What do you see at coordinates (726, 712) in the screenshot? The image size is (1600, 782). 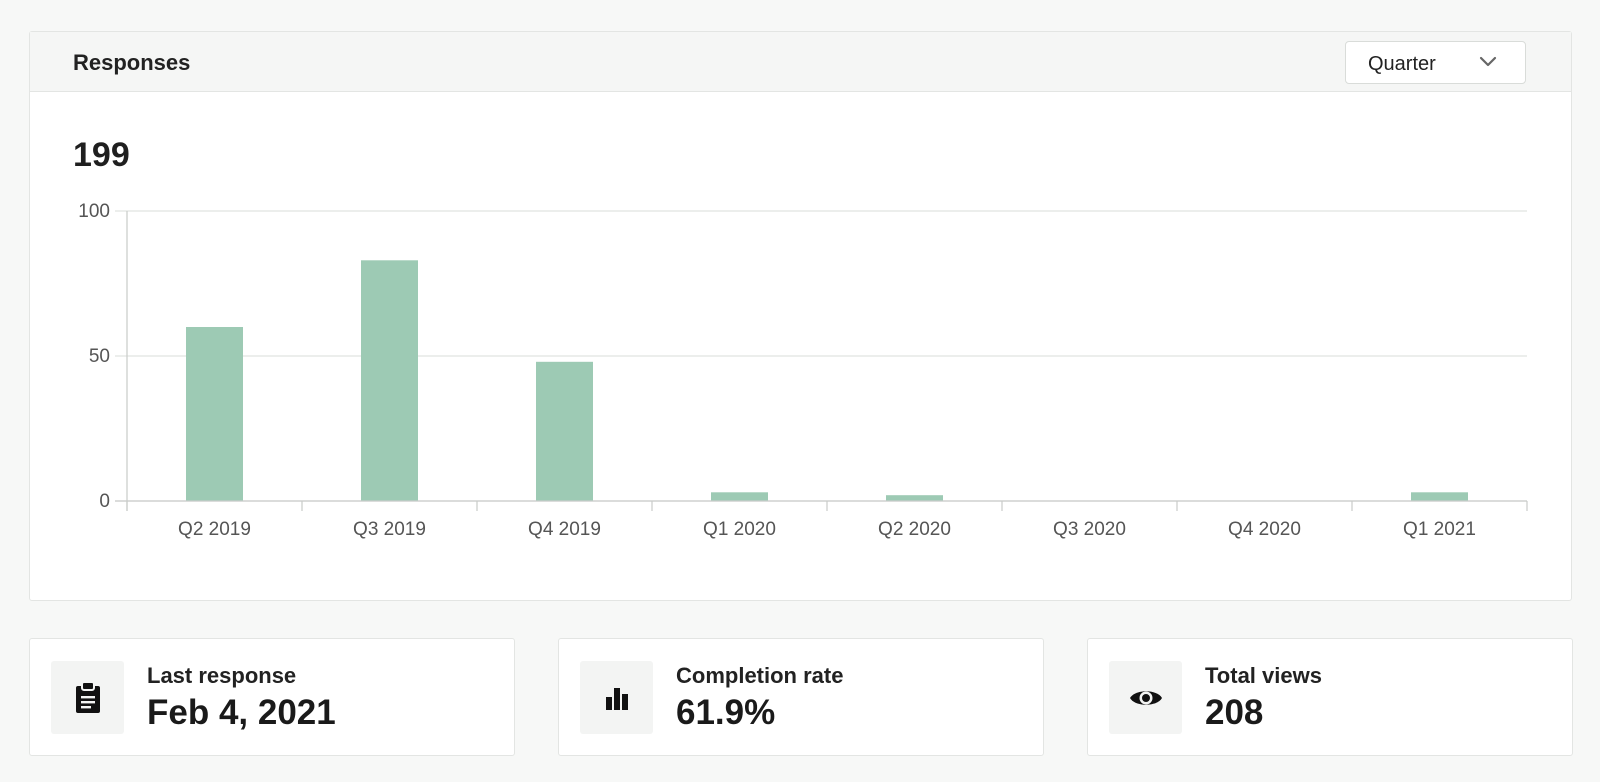 I see `stat-value: 61.9%` at bounding box center [726, 712].